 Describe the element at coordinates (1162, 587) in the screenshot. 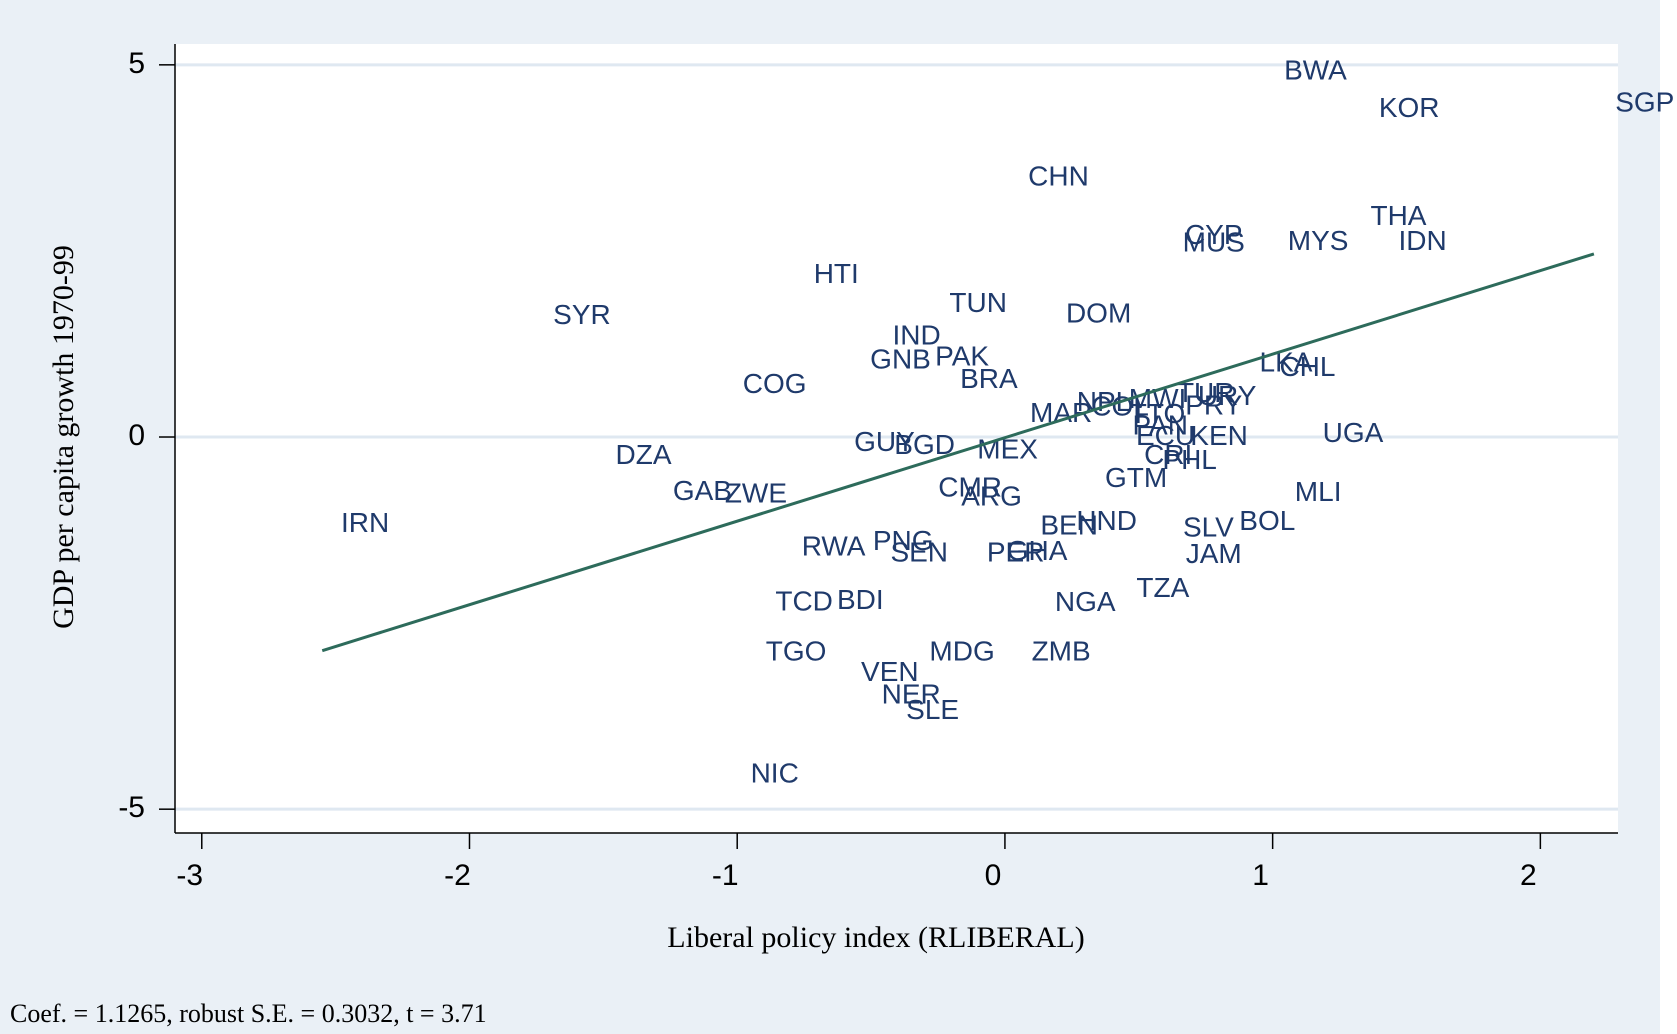

I see `point-label: TZA` at that location.